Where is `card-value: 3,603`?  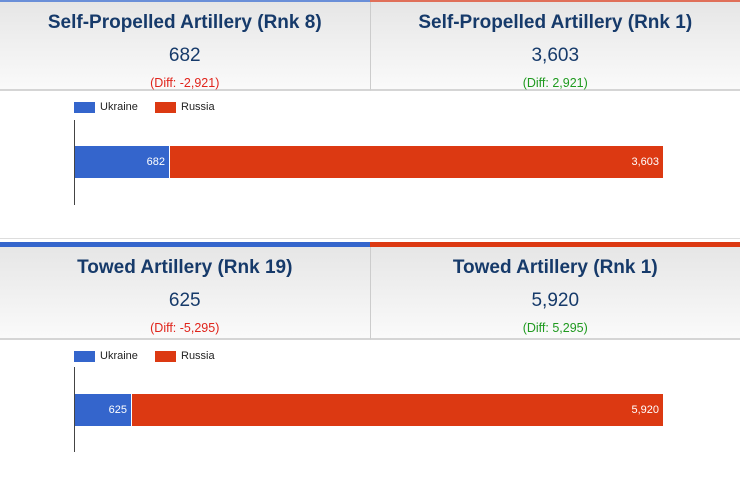 card-value: 3,603 is located at coordinates (555, 55).